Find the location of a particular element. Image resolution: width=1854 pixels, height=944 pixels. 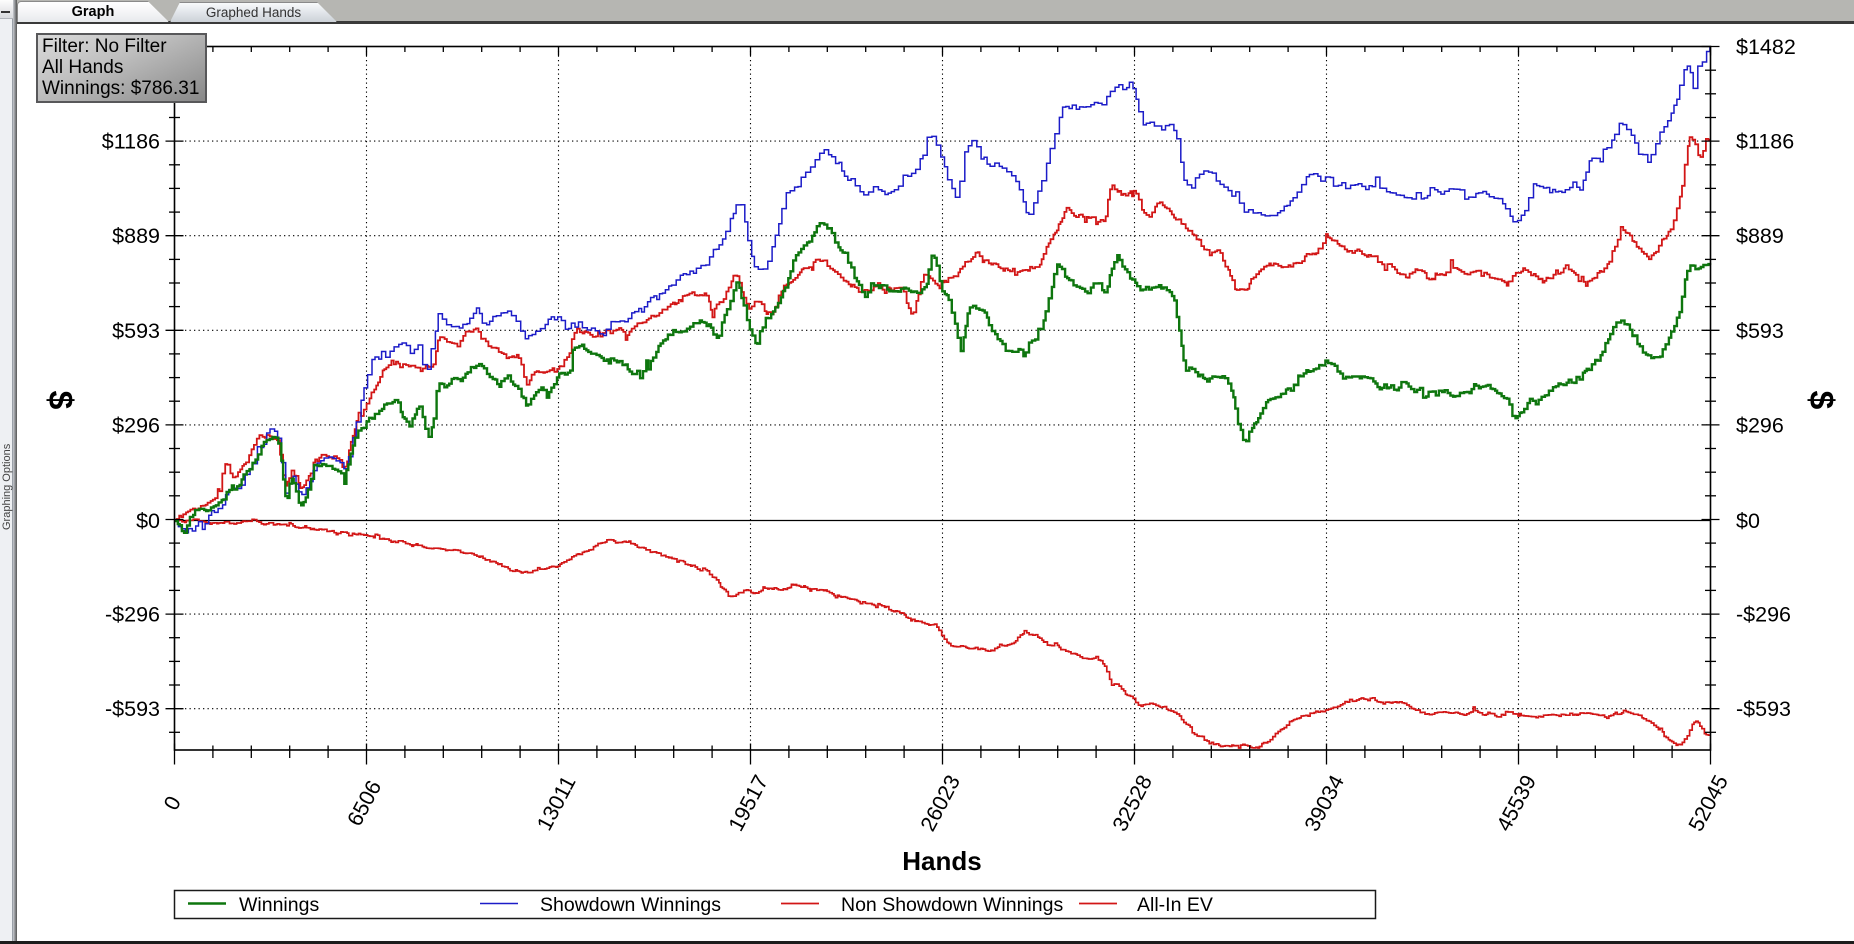

svg-text: Non Showdown Winnings is located at coordinates (952, 905).